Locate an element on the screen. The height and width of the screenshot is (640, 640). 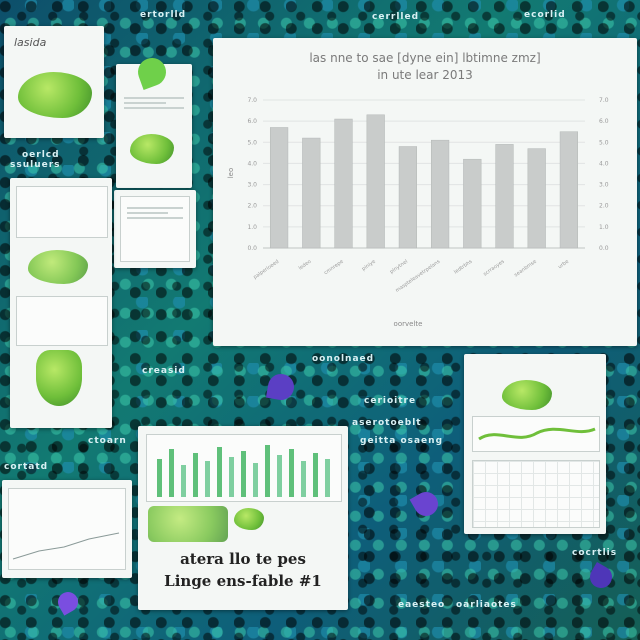
chart-y-tick-label-right: 2.0 is located at coordinates (604, 206).